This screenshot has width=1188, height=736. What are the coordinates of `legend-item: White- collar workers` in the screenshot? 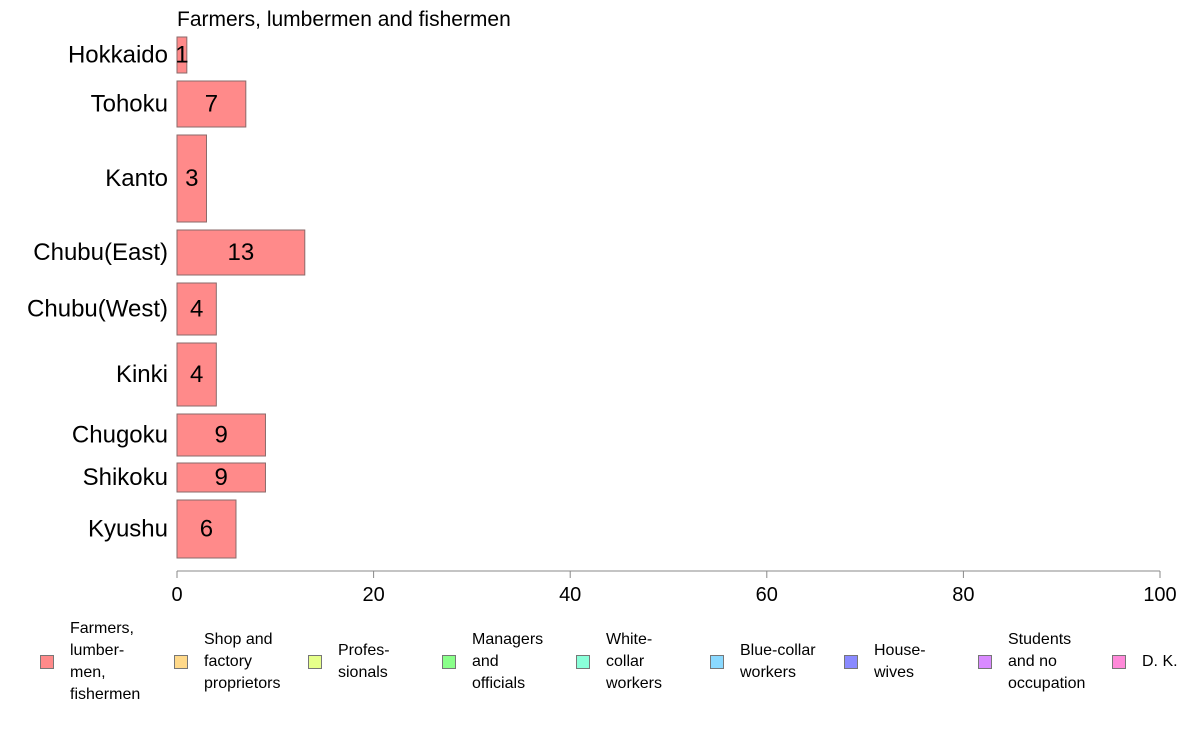 It's located at (619, 662).